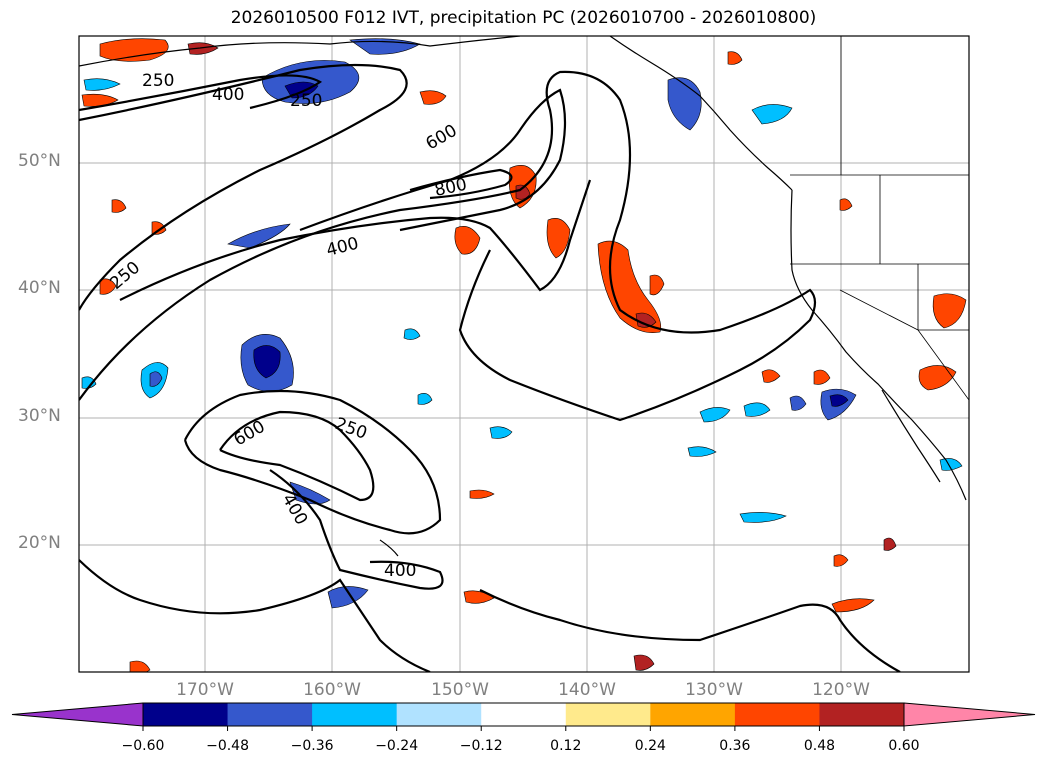  I want to click on colorbar-segments, so click(523, 714).